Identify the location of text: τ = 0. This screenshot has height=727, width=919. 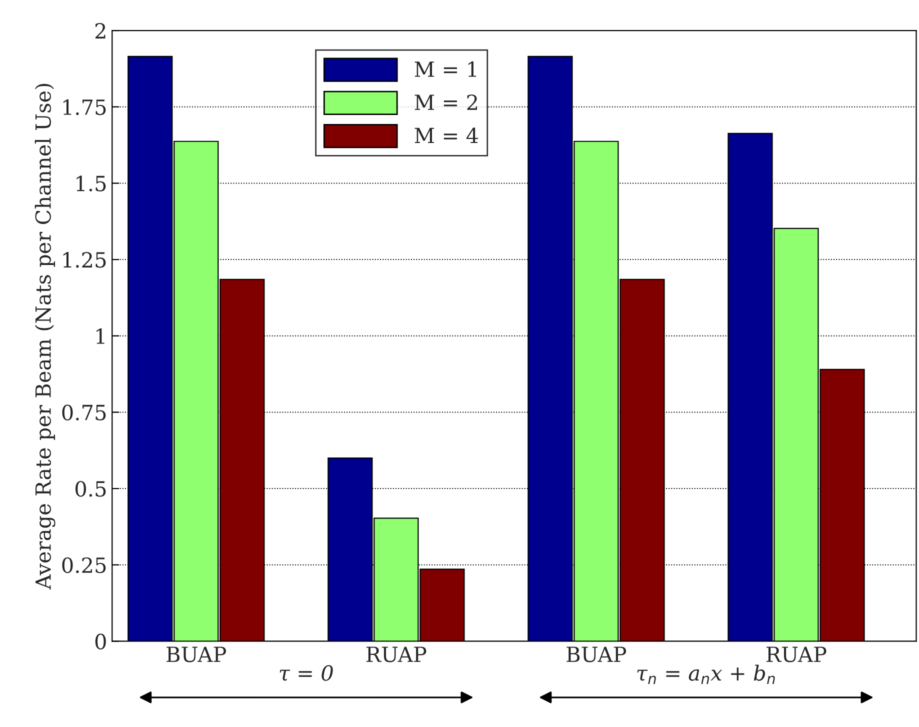
(306, 673).